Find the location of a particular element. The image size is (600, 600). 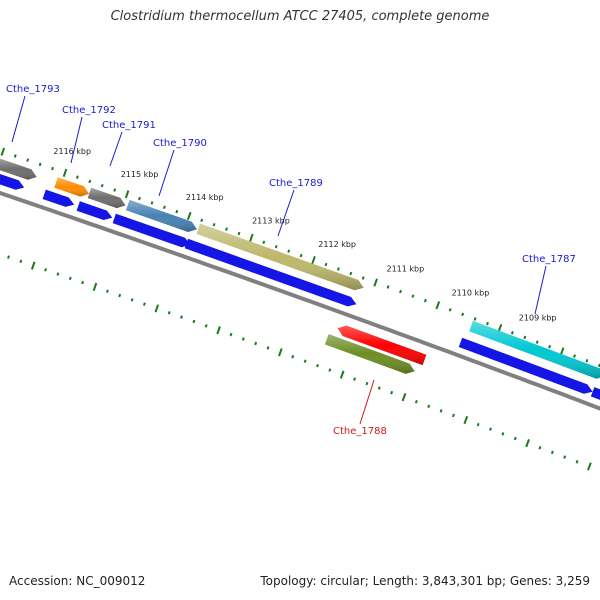

gene-label: Cthe_1787 is located at coordinates (549, 259).